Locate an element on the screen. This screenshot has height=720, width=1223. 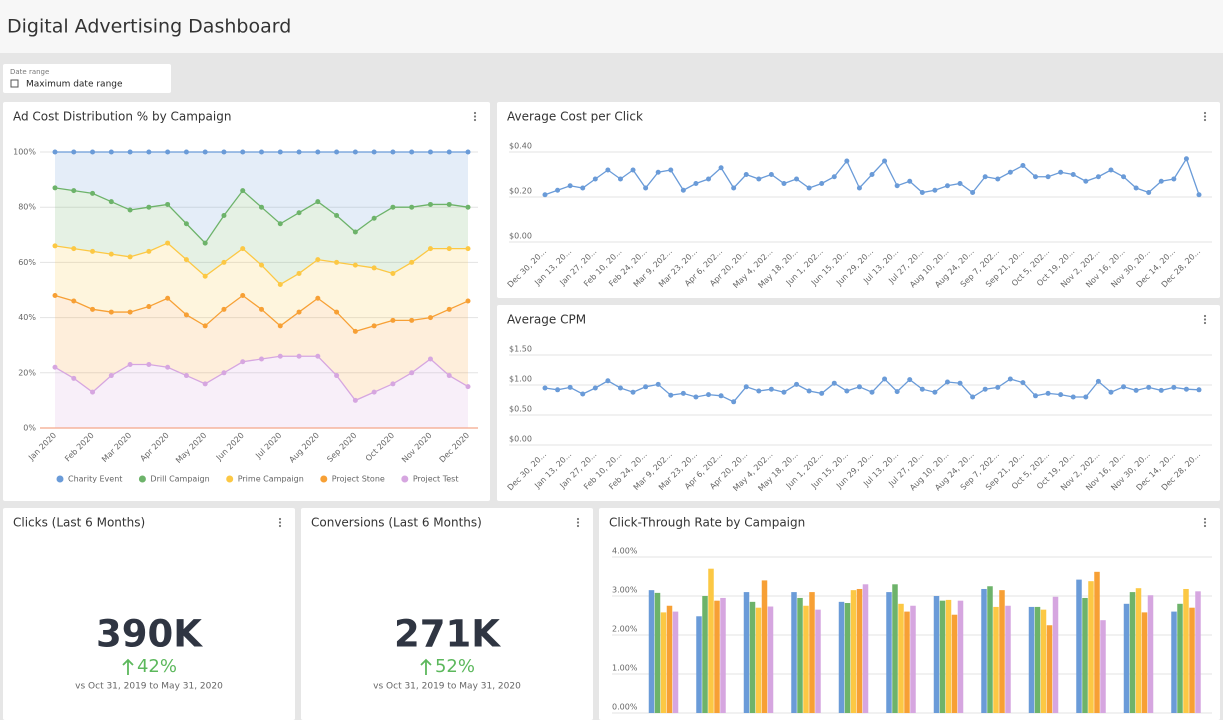
legend-label: Project Test is located at coordinates (436, 479).